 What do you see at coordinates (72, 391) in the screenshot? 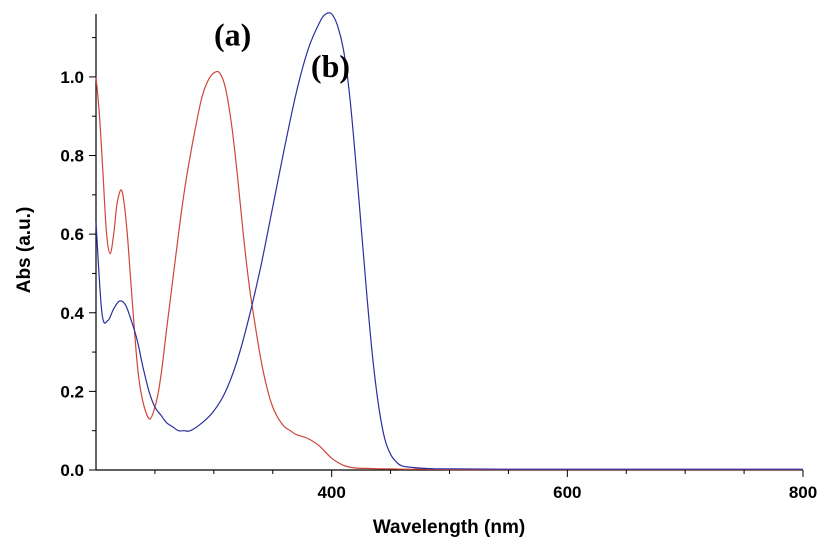
I see `y-tick-label: 0.2` at bounding box center [72, 391].